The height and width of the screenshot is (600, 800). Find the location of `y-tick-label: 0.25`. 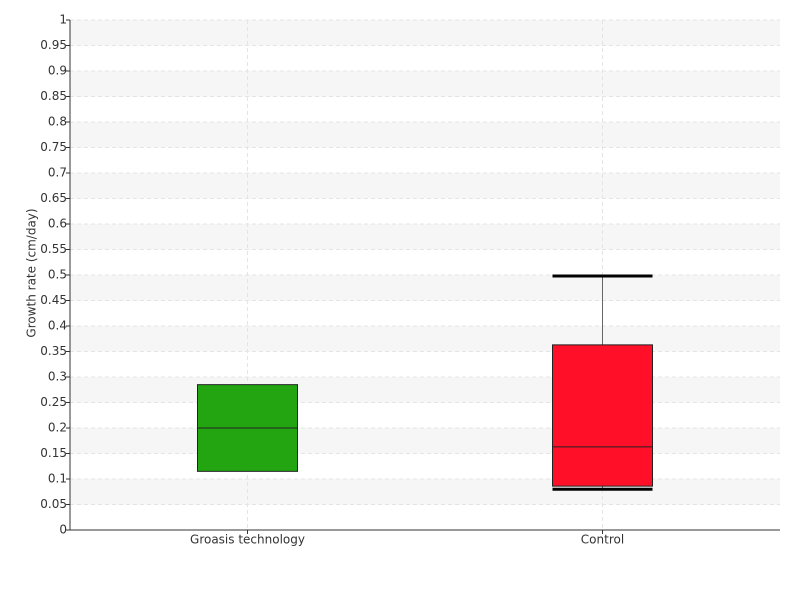

y-tick-label: 0.25 is located at coordinates (53, 402).